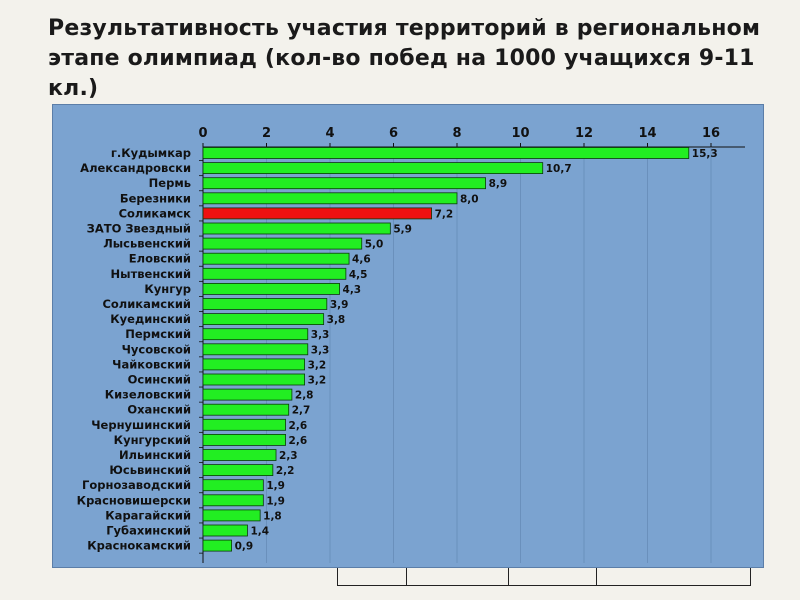 This screenshot has width=800, height=600. What do you see at coordinates (150, 470) in the screenshot?
I see `category-label: Юсьвинский` at bounding box center [150, 470].